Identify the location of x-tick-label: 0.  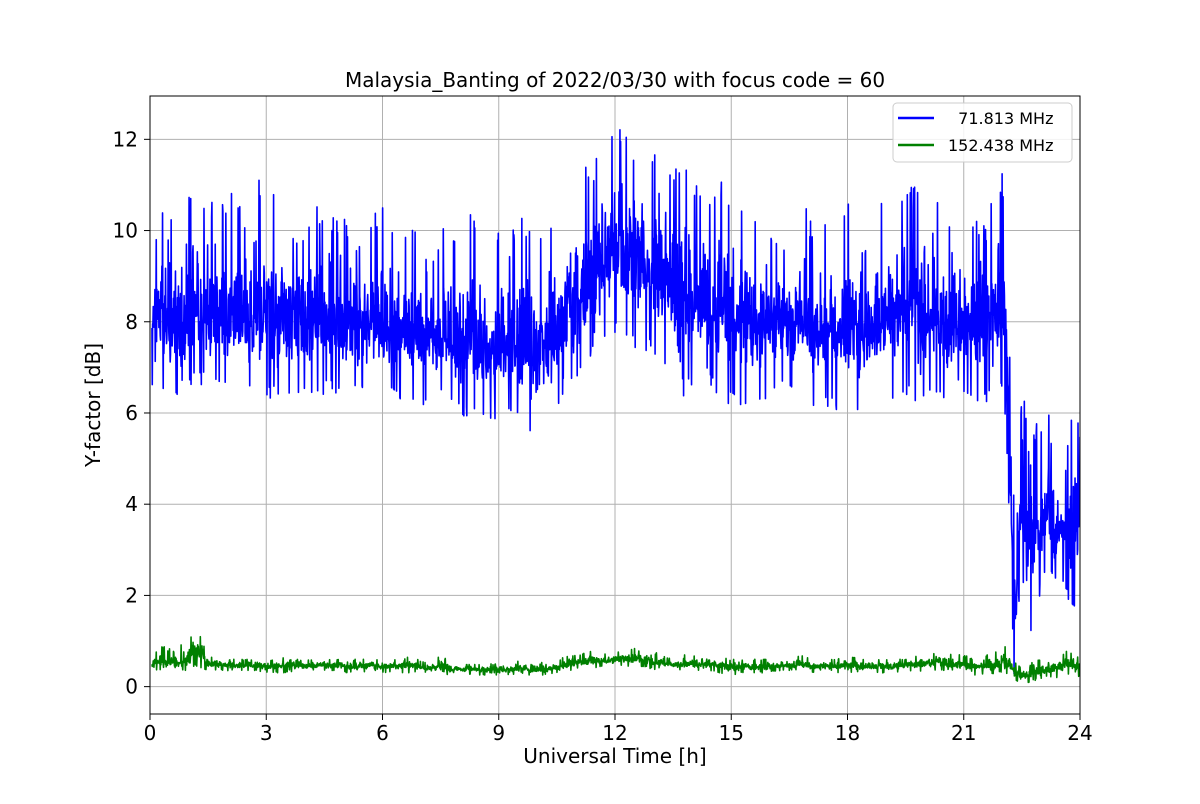
(150, 733).